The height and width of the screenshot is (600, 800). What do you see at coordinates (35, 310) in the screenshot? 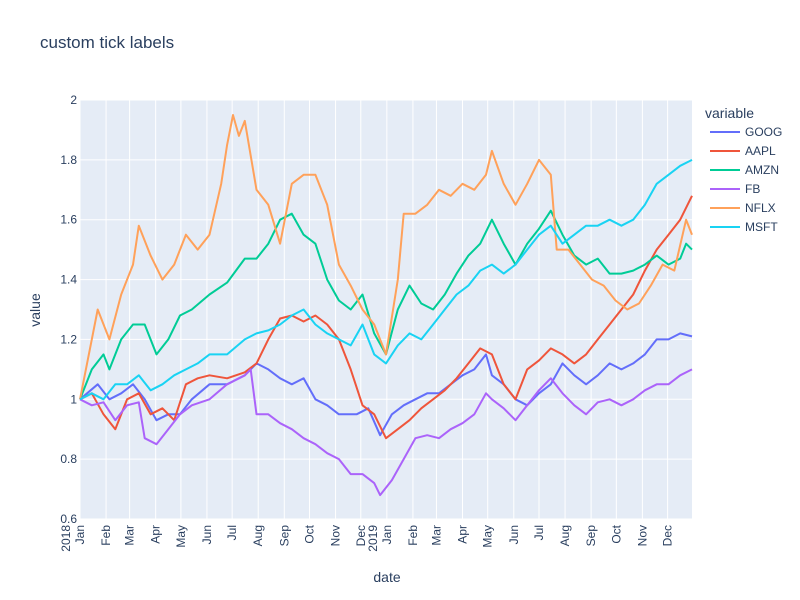
I see `y-axis-title: value` at bounding box center [35, 310].